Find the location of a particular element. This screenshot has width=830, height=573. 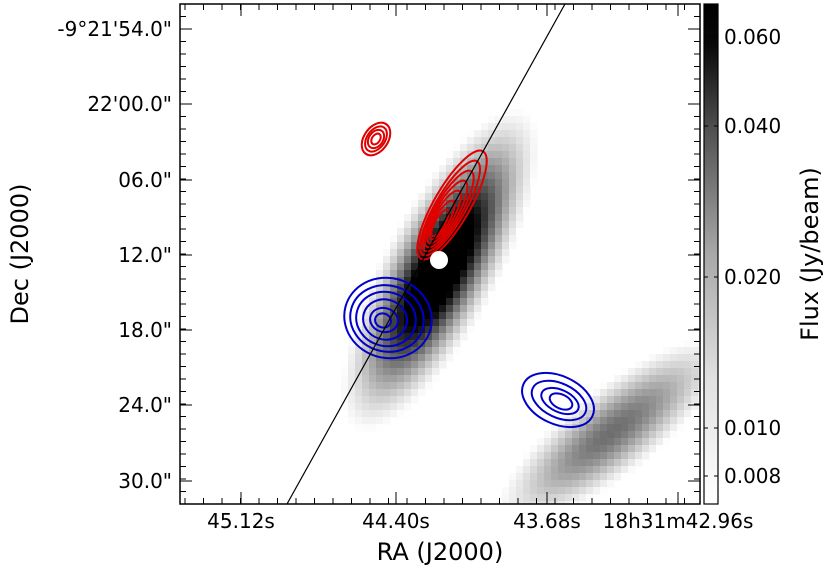

red-contour is located at coordinates (444, 217).